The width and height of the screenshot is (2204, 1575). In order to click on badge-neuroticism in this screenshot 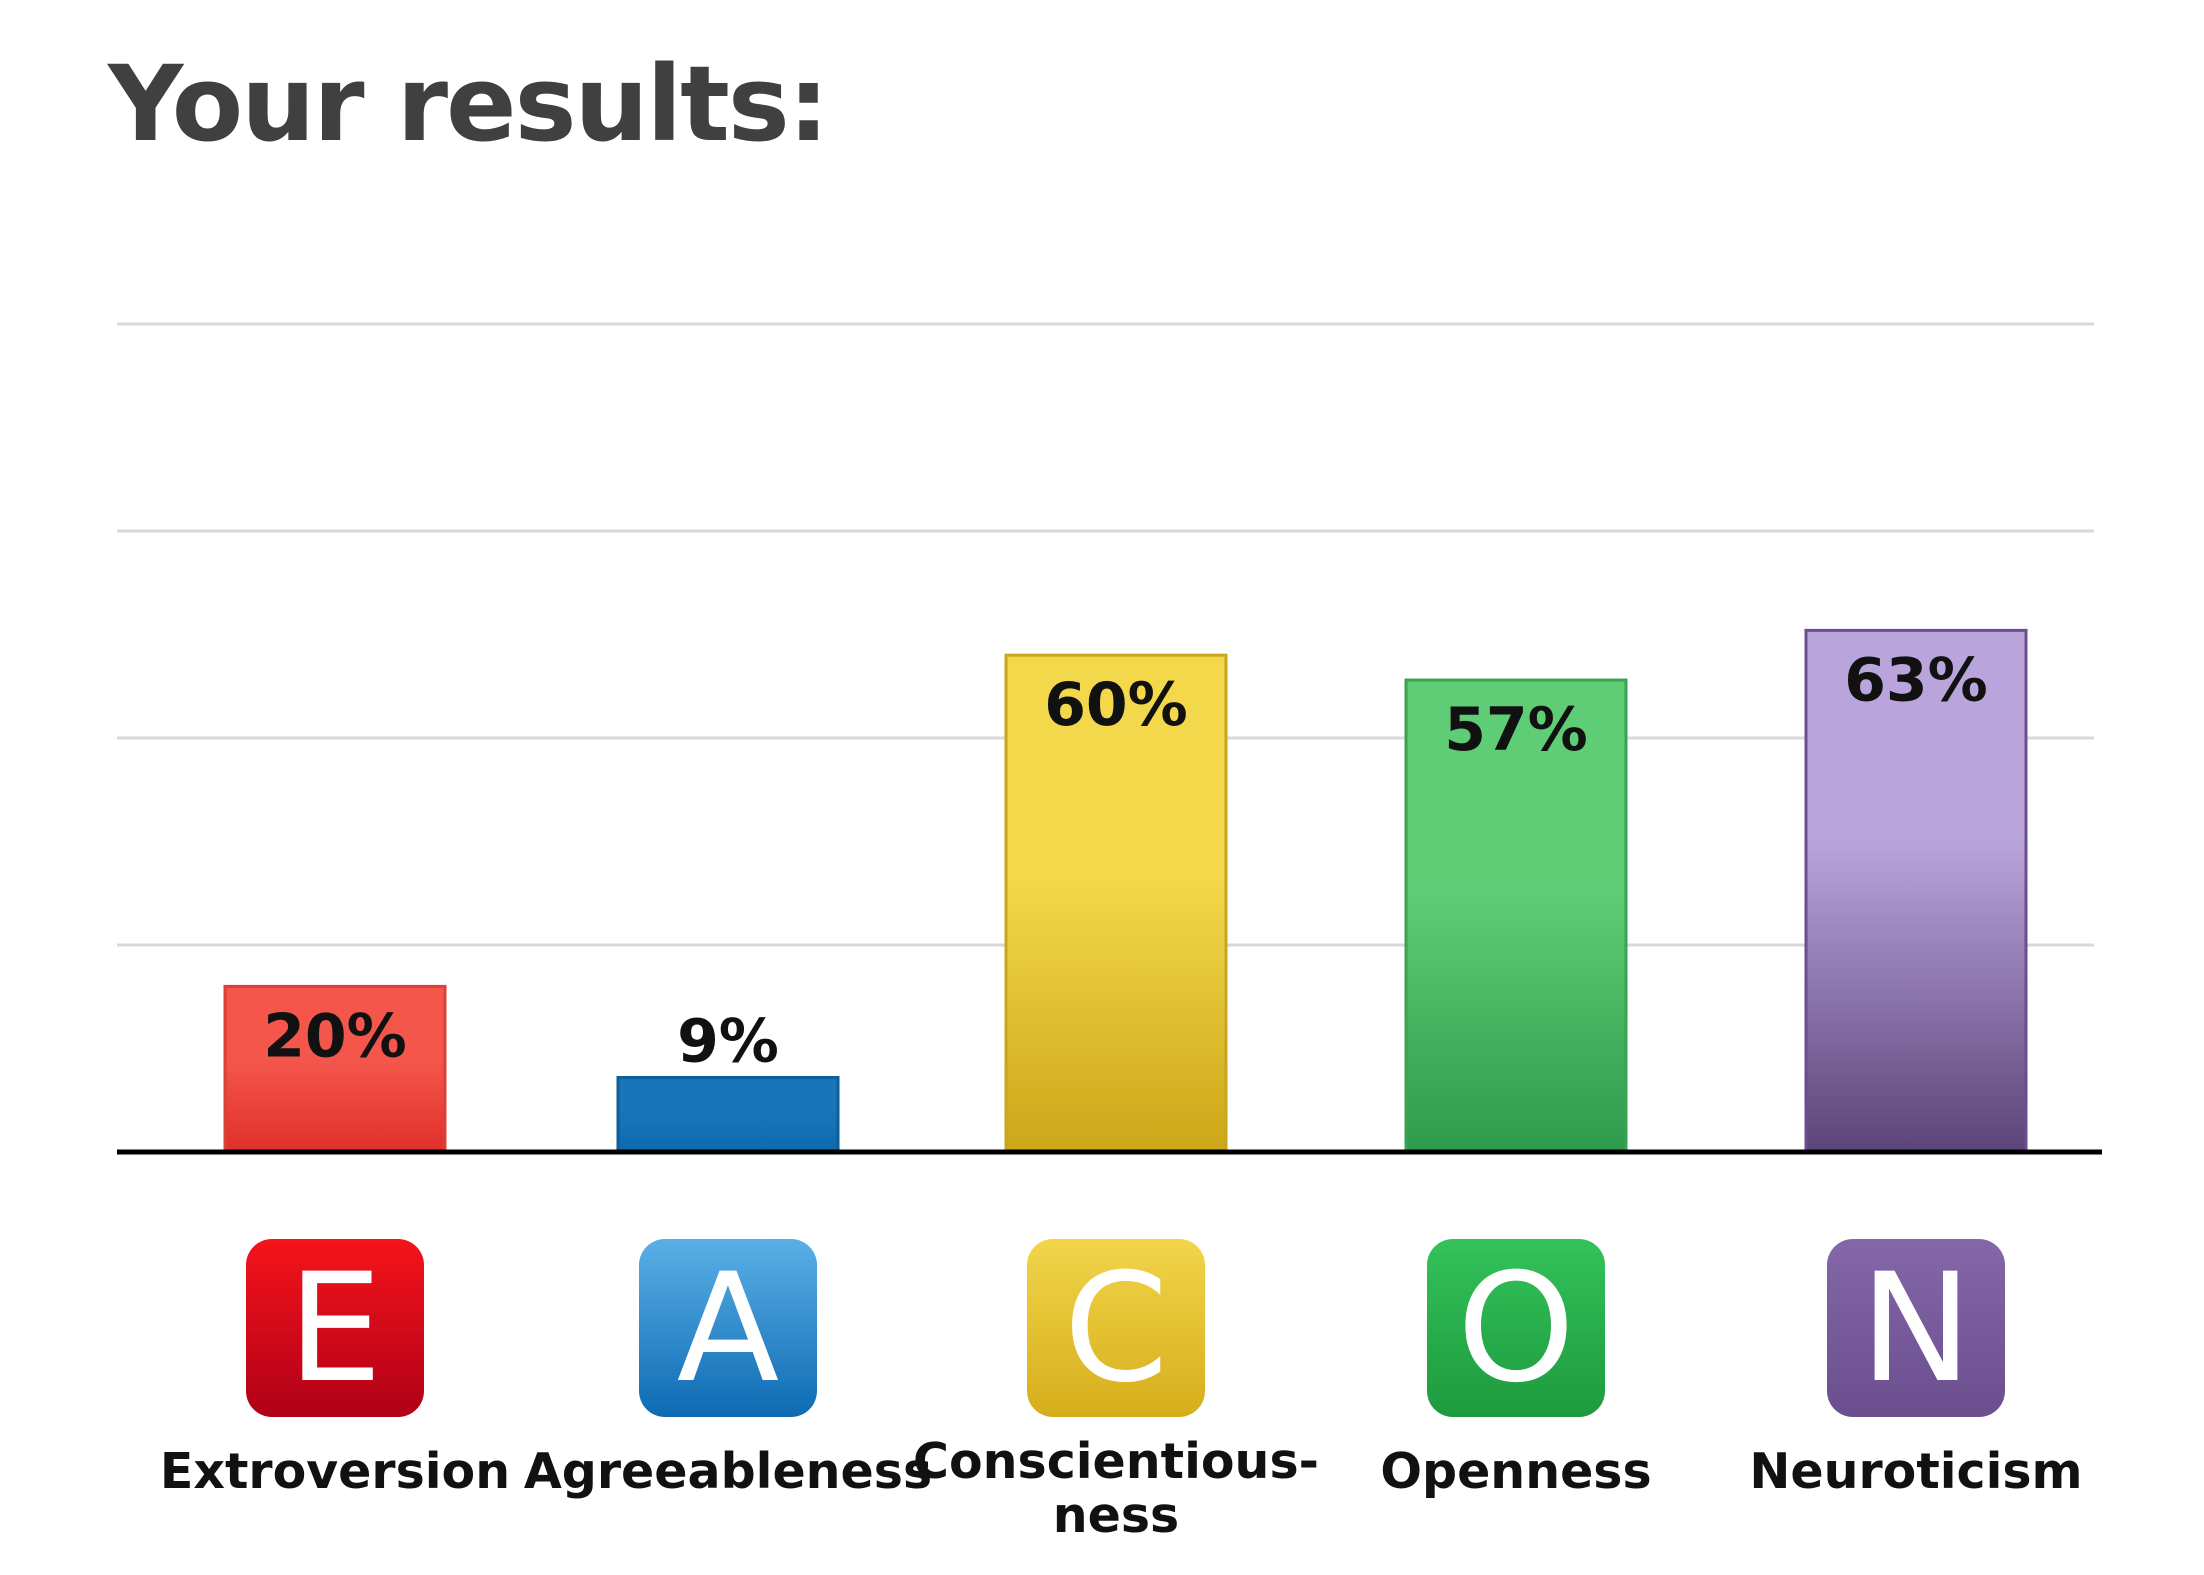, I will do `click(1916, 1328)`.